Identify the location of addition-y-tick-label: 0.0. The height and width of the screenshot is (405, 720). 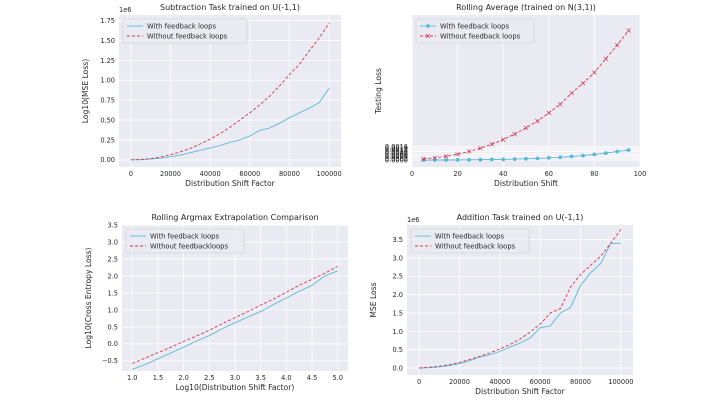
(398, 368).